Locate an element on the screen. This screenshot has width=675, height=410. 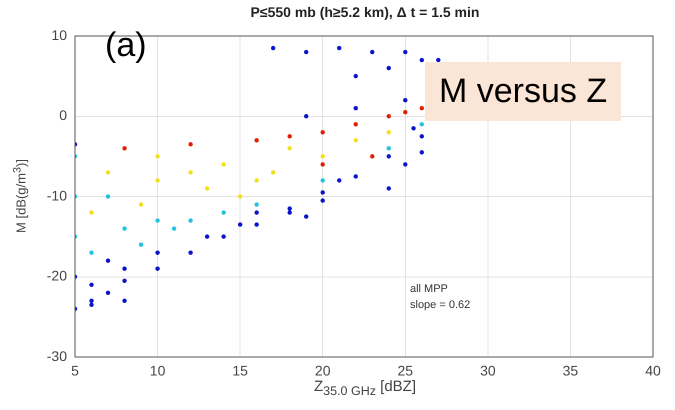
y-tick-label: -10 is located at coordinates (57, 195).